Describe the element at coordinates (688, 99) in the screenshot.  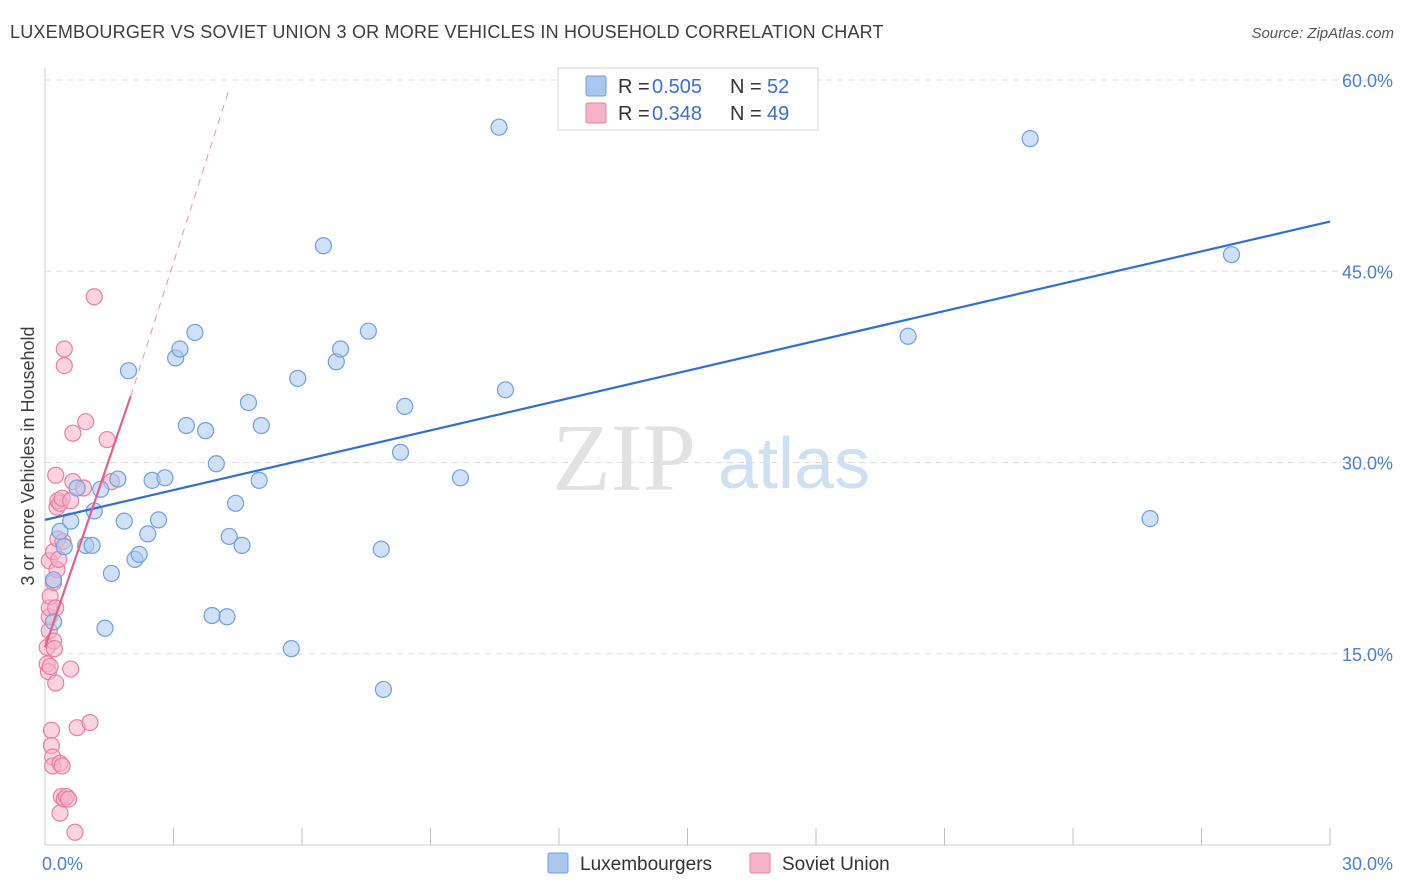
I see `correlation-legend: R = 0.505 N = 52 R = 0.348 N = 49` at that location.